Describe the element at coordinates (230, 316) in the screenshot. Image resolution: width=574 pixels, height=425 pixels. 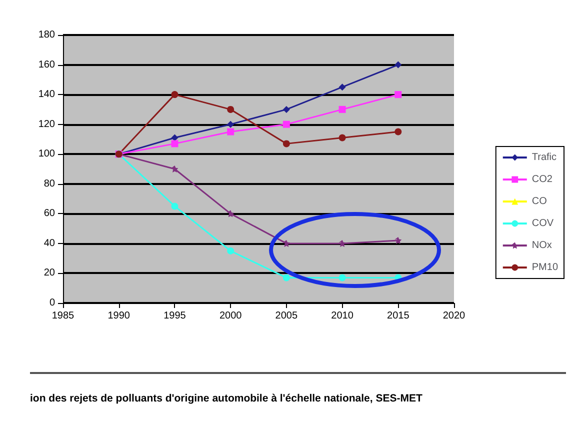
I see `x-tick-label: 2000` at that location.